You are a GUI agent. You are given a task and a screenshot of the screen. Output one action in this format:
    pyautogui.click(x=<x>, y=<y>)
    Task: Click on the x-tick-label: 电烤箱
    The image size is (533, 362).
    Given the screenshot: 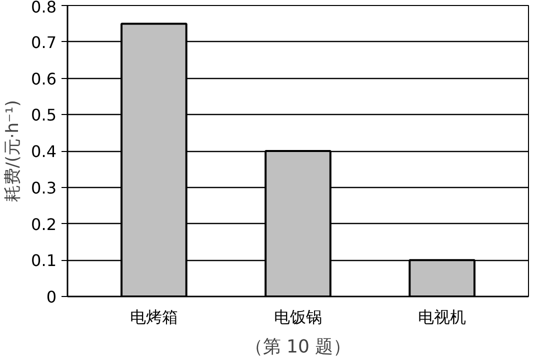 What is the action you would take?
    pyautogui.click(x=154, y=317)
    